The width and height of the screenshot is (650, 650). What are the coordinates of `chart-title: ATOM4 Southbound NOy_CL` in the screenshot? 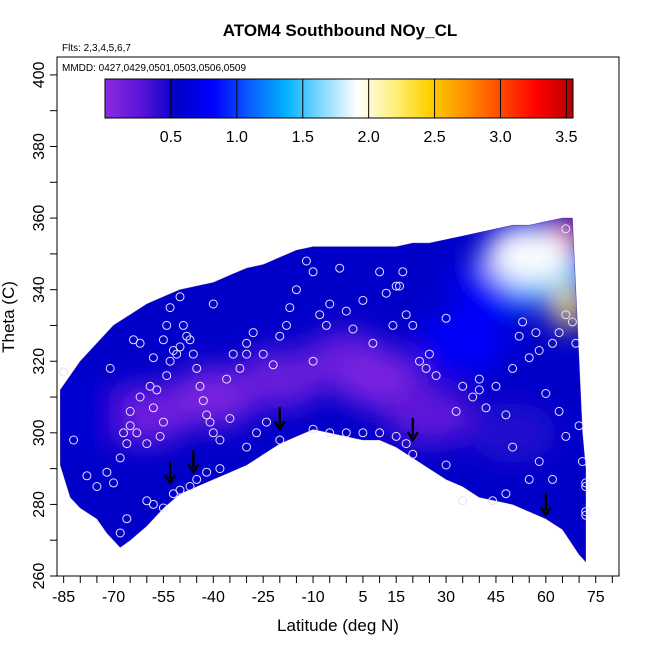 It's located at (340, 30).